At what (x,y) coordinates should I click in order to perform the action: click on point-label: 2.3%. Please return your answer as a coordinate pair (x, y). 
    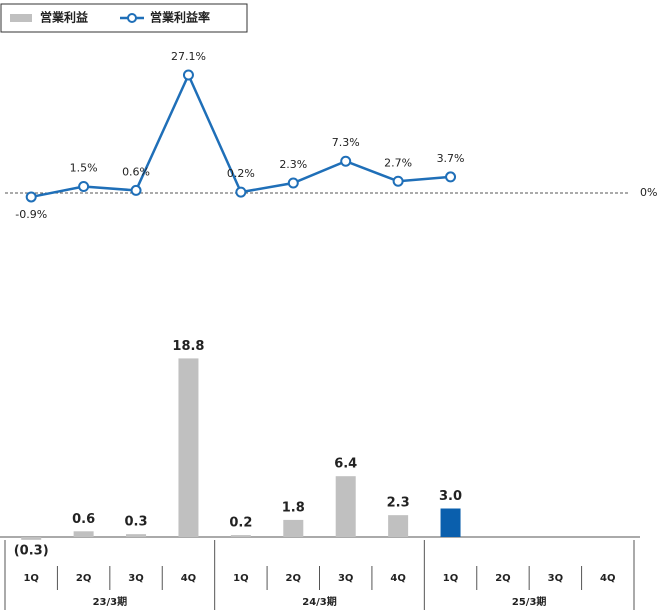
    Looking at the image, I should click on (293, 164).